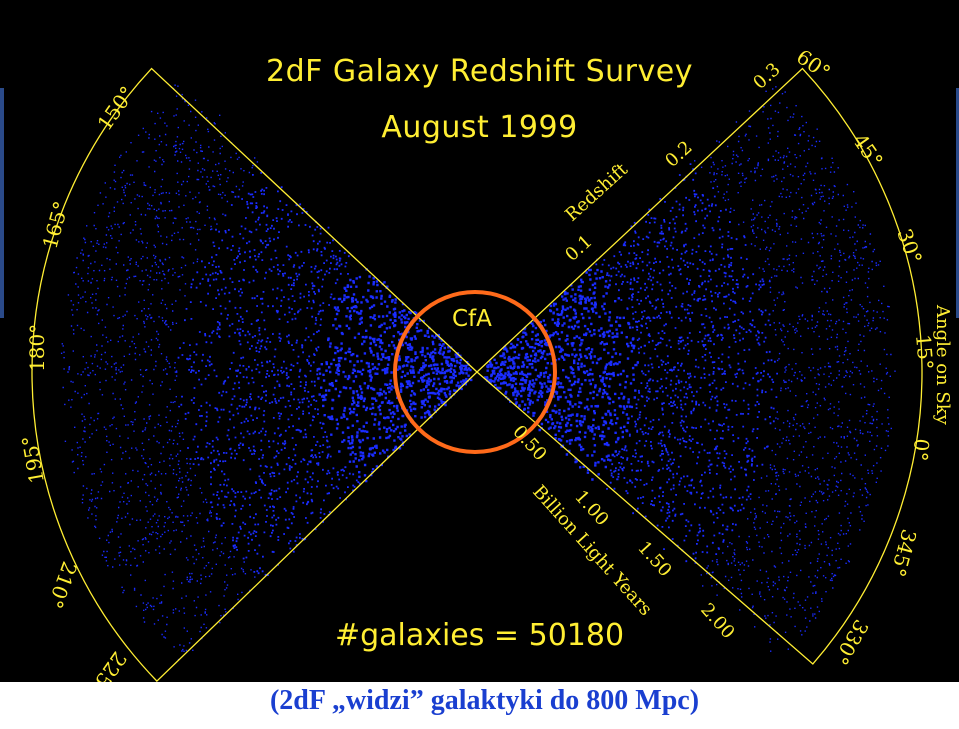 Image resolution: width=959 pixels, height=729 pixels. What do you see at coordinates (654, 559) in the screenshot?
I see `distance-tick-1-50: 1.50` at bounding box center [654, 559].